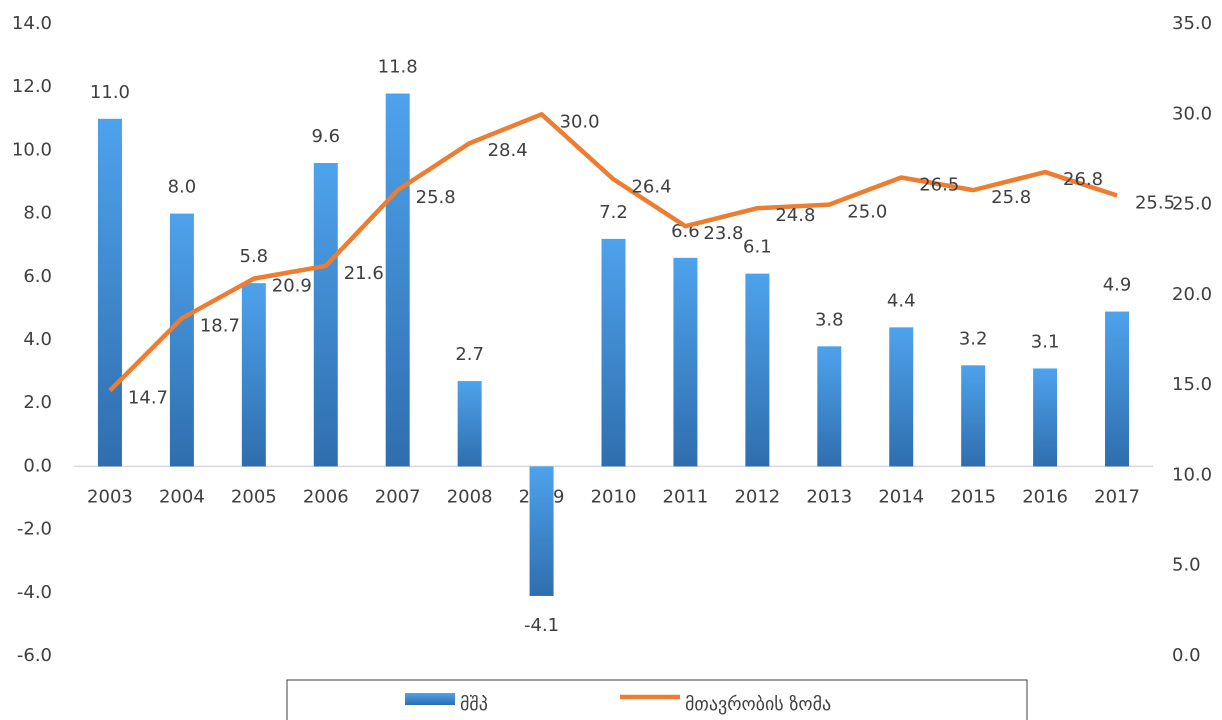  What do you see at coordinates (1192, 23) in the screenshot?
I see `y2-tick-label: 35.0` at bounding box center [1192, 23].